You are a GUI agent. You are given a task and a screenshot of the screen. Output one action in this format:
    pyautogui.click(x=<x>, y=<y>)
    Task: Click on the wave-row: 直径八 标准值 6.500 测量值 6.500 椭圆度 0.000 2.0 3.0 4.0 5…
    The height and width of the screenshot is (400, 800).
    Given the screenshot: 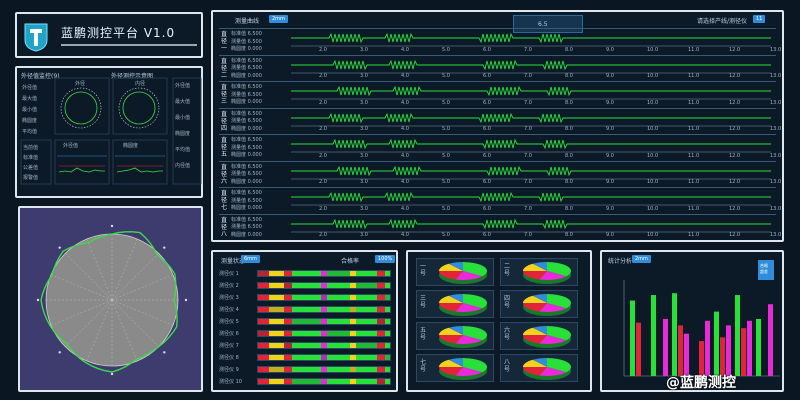 What is the action you would take?
    pyautogui.click(x=500, y=226)
    